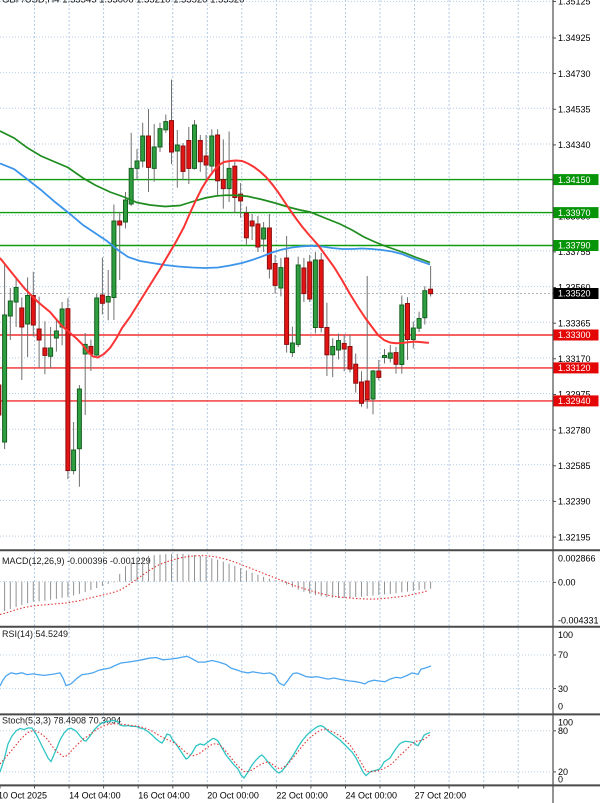  What do you see at coordinates (574, 368) in the screenshot?
I see `svg-text: 1.33120` at bounding box center [574, 368].